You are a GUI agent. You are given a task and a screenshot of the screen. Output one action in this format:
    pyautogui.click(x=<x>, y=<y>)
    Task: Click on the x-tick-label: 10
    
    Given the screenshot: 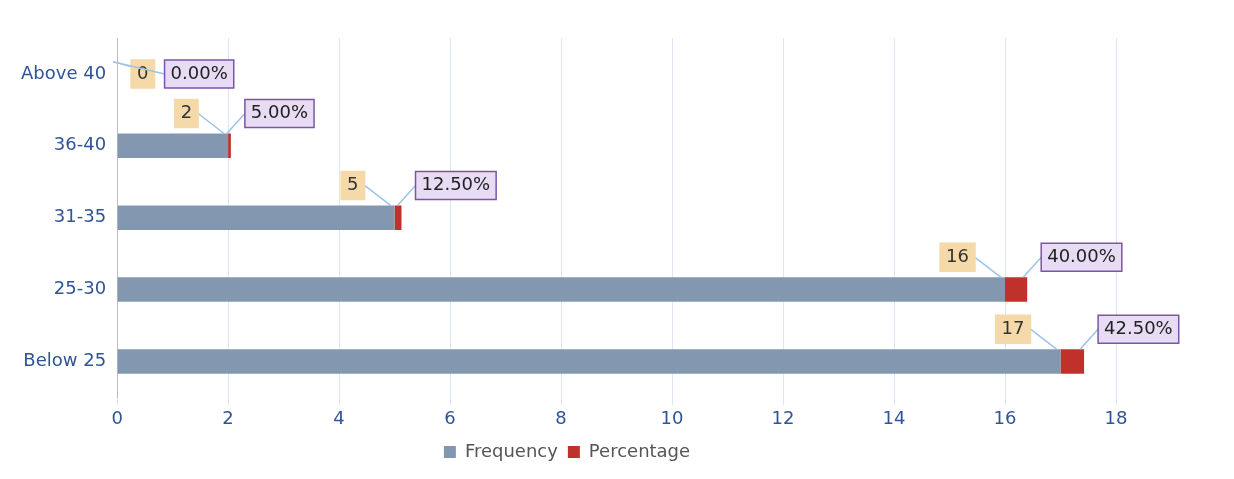 What is the action you would take?
    pyautogui.click(x=672, y=417)
    